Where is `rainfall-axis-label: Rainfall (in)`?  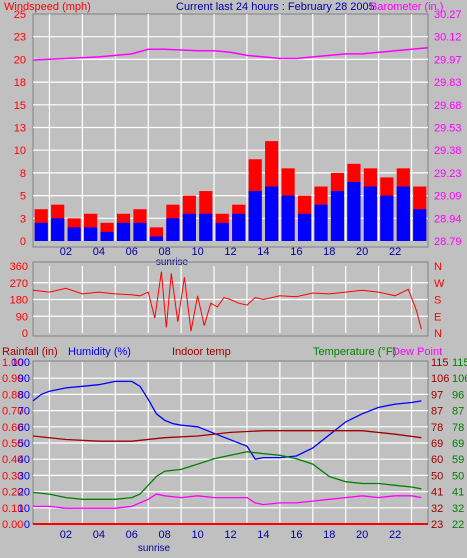 rainfall-axis-label: Rainfall (in) is located at coordinates (30, 352).